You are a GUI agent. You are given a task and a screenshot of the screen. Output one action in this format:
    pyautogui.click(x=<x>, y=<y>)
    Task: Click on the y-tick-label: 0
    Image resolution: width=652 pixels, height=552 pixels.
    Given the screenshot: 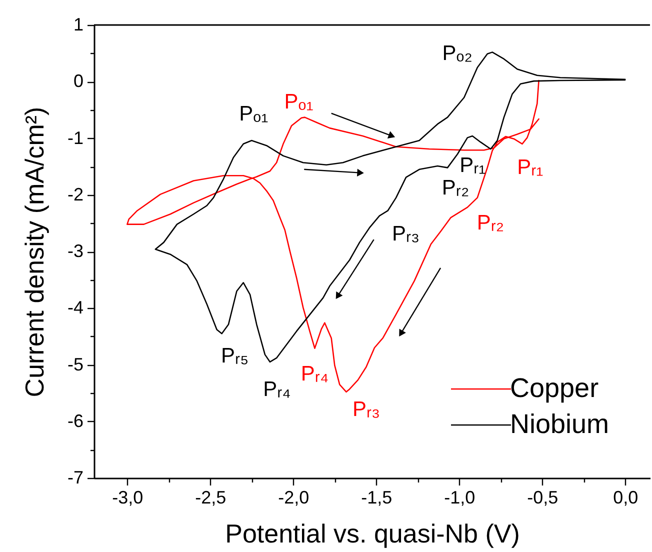 What is the action you would take?
    pyautogui.click(x=78, y=81)
    